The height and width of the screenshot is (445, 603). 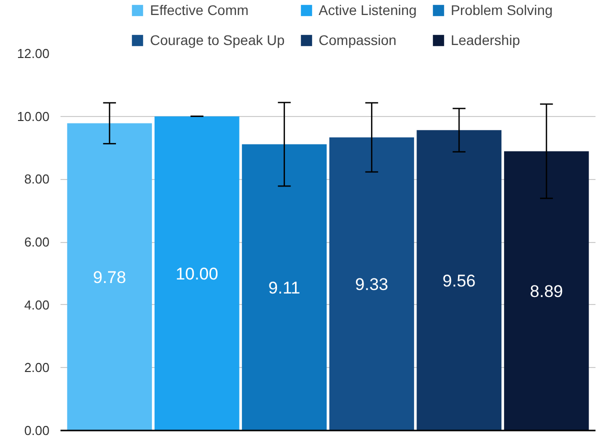 I want to click on y-tick-label: 8.00, so click(x=37, y=179).